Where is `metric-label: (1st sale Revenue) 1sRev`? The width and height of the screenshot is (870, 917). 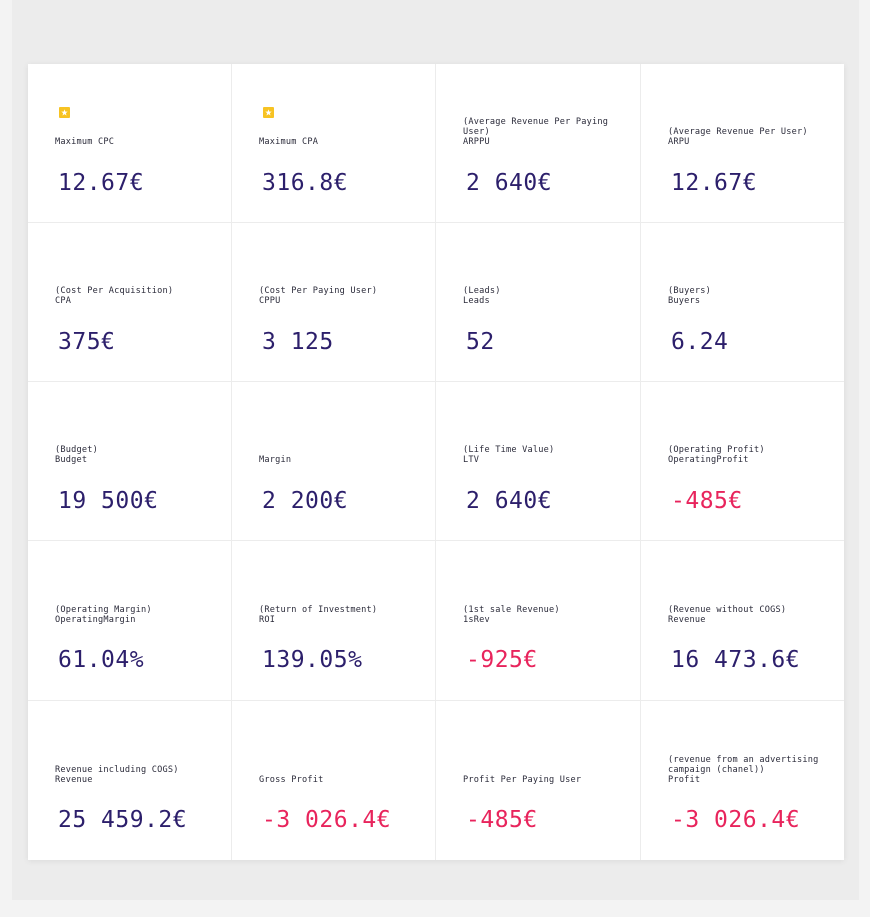 metric-label: (1st sale Revenue) 1sRev is located at coordinates (543, 615).